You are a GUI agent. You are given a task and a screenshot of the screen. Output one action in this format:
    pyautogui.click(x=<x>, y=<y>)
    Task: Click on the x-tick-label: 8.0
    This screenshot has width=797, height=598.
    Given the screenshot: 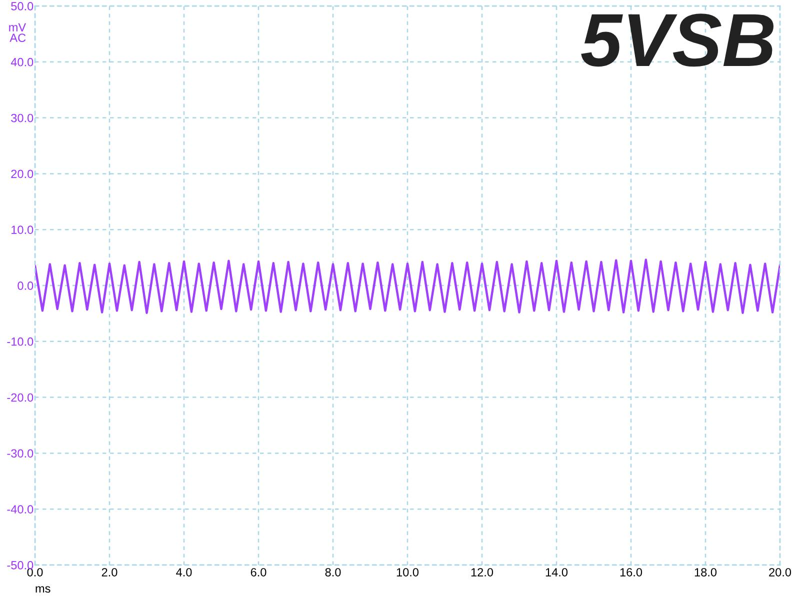 What is the action you would take?
    pyautogui.click(x=333, y=572)
    